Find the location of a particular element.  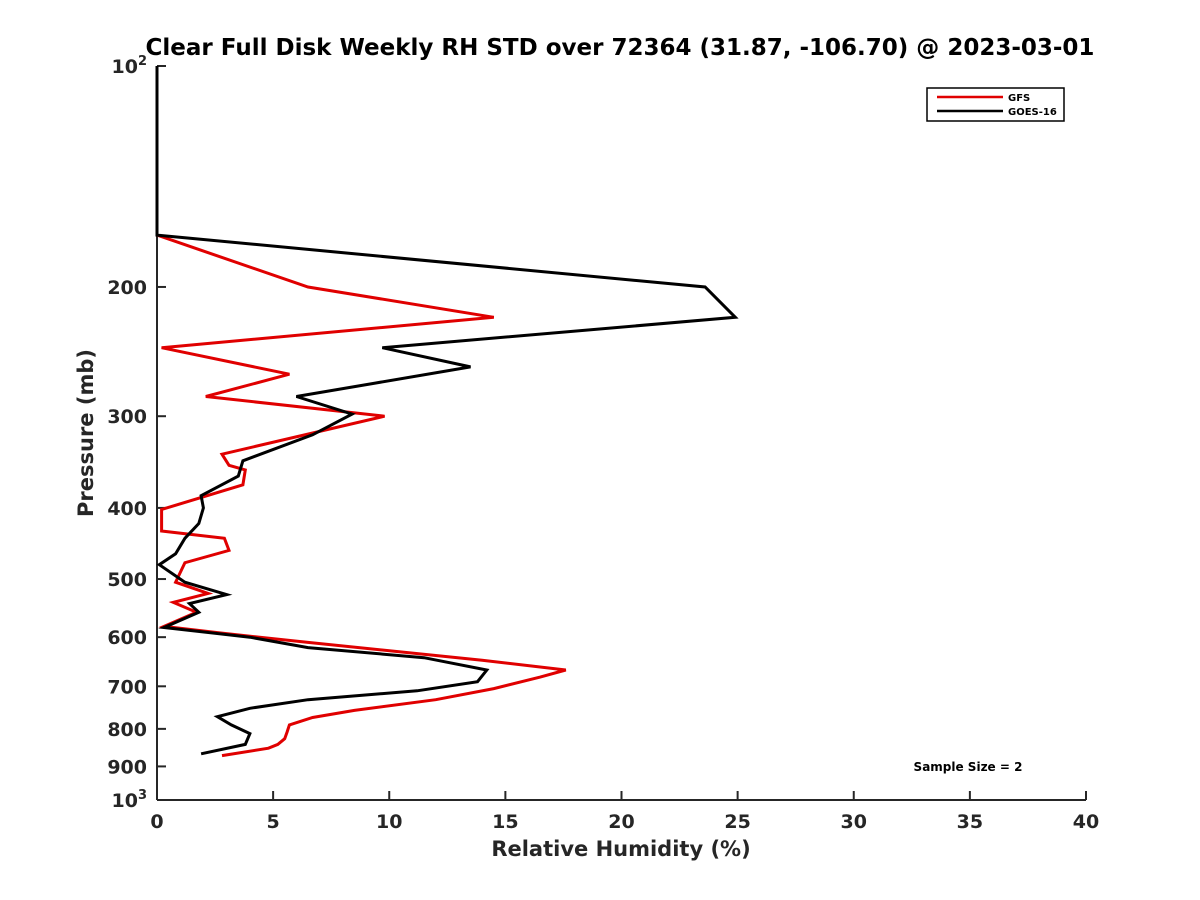

x-tick-label: 35 is located at coordinates (970, 822).